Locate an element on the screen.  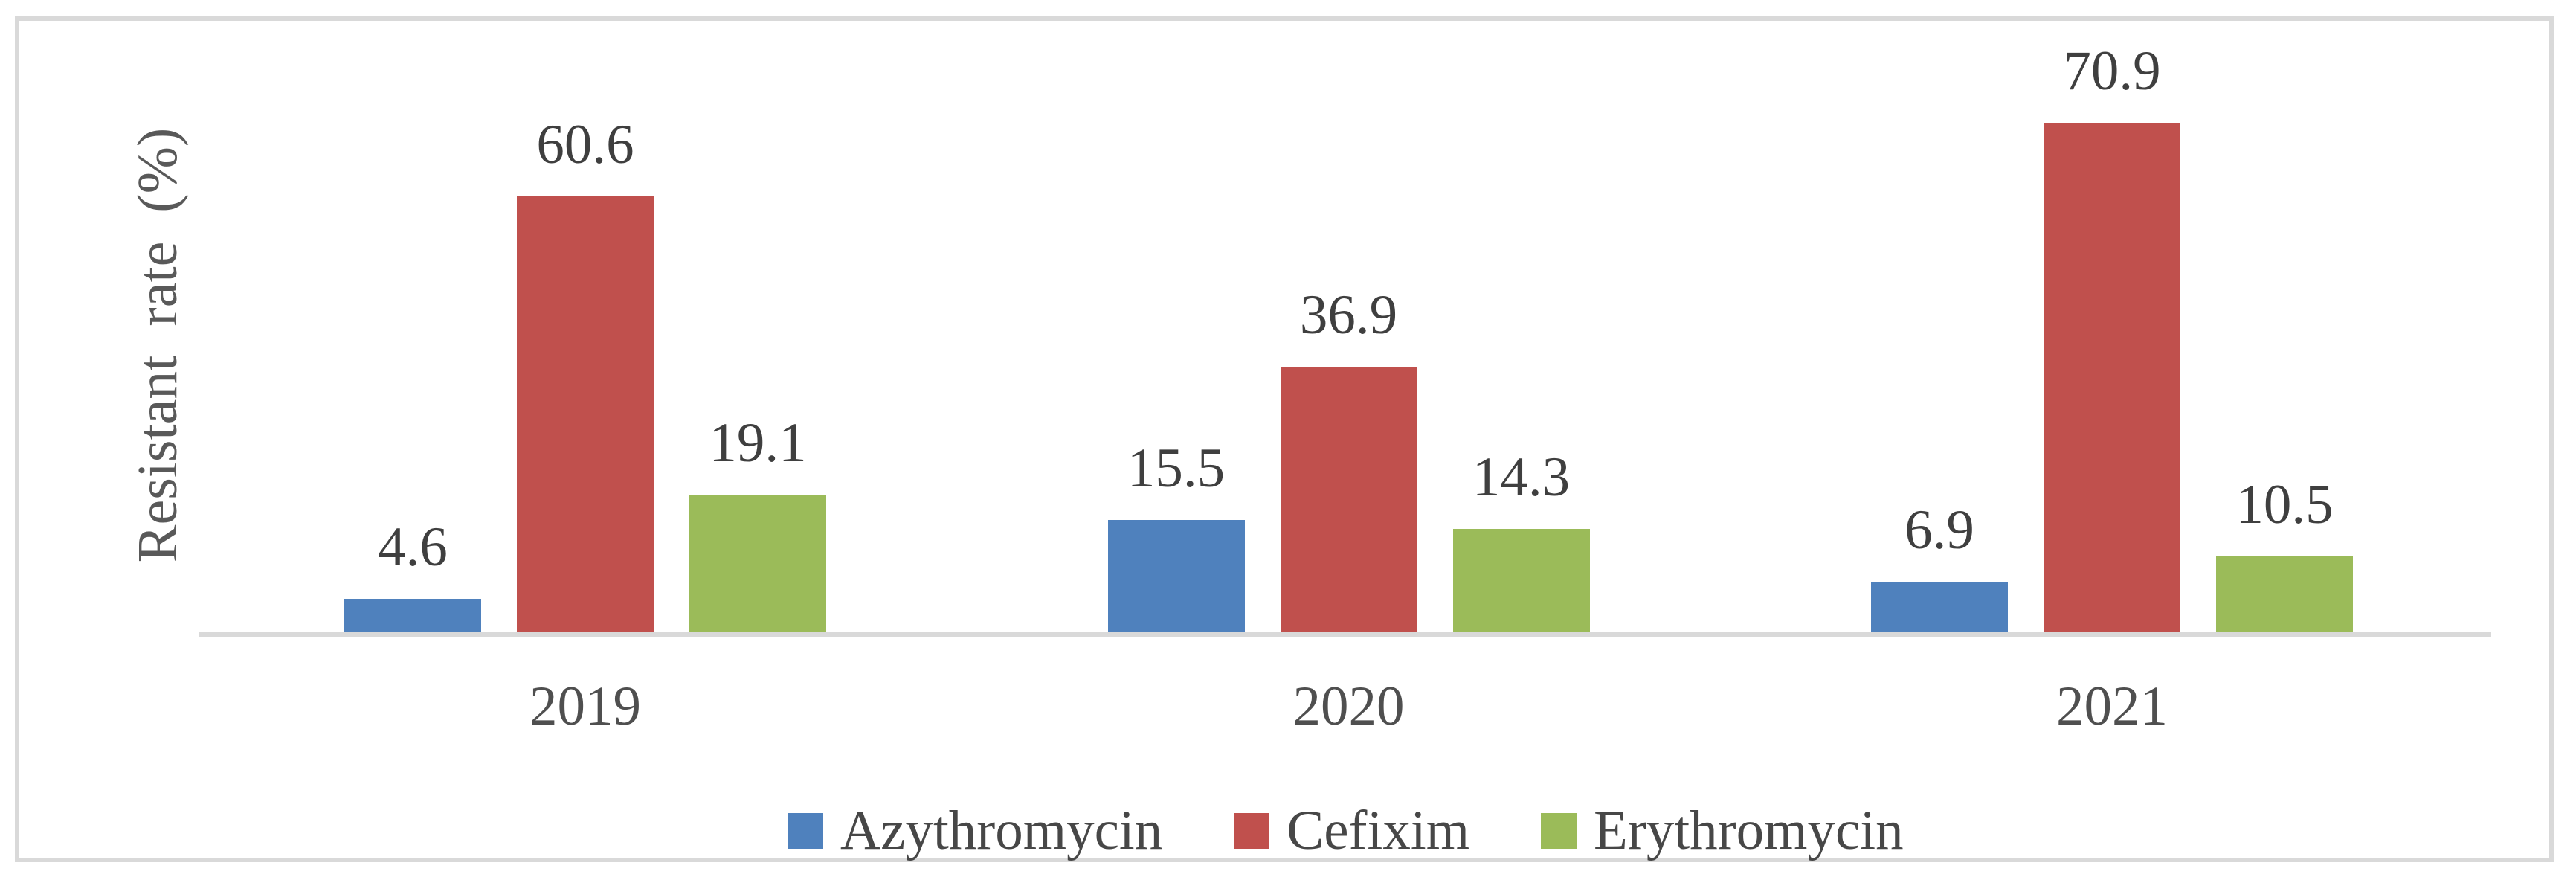
data-label-azythromycin-2021: 6.9 is located at coordinates (1939, 530).